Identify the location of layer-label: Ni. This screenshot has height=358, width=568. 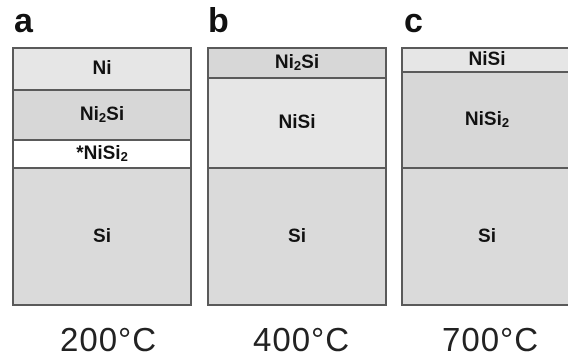
(102, 68).